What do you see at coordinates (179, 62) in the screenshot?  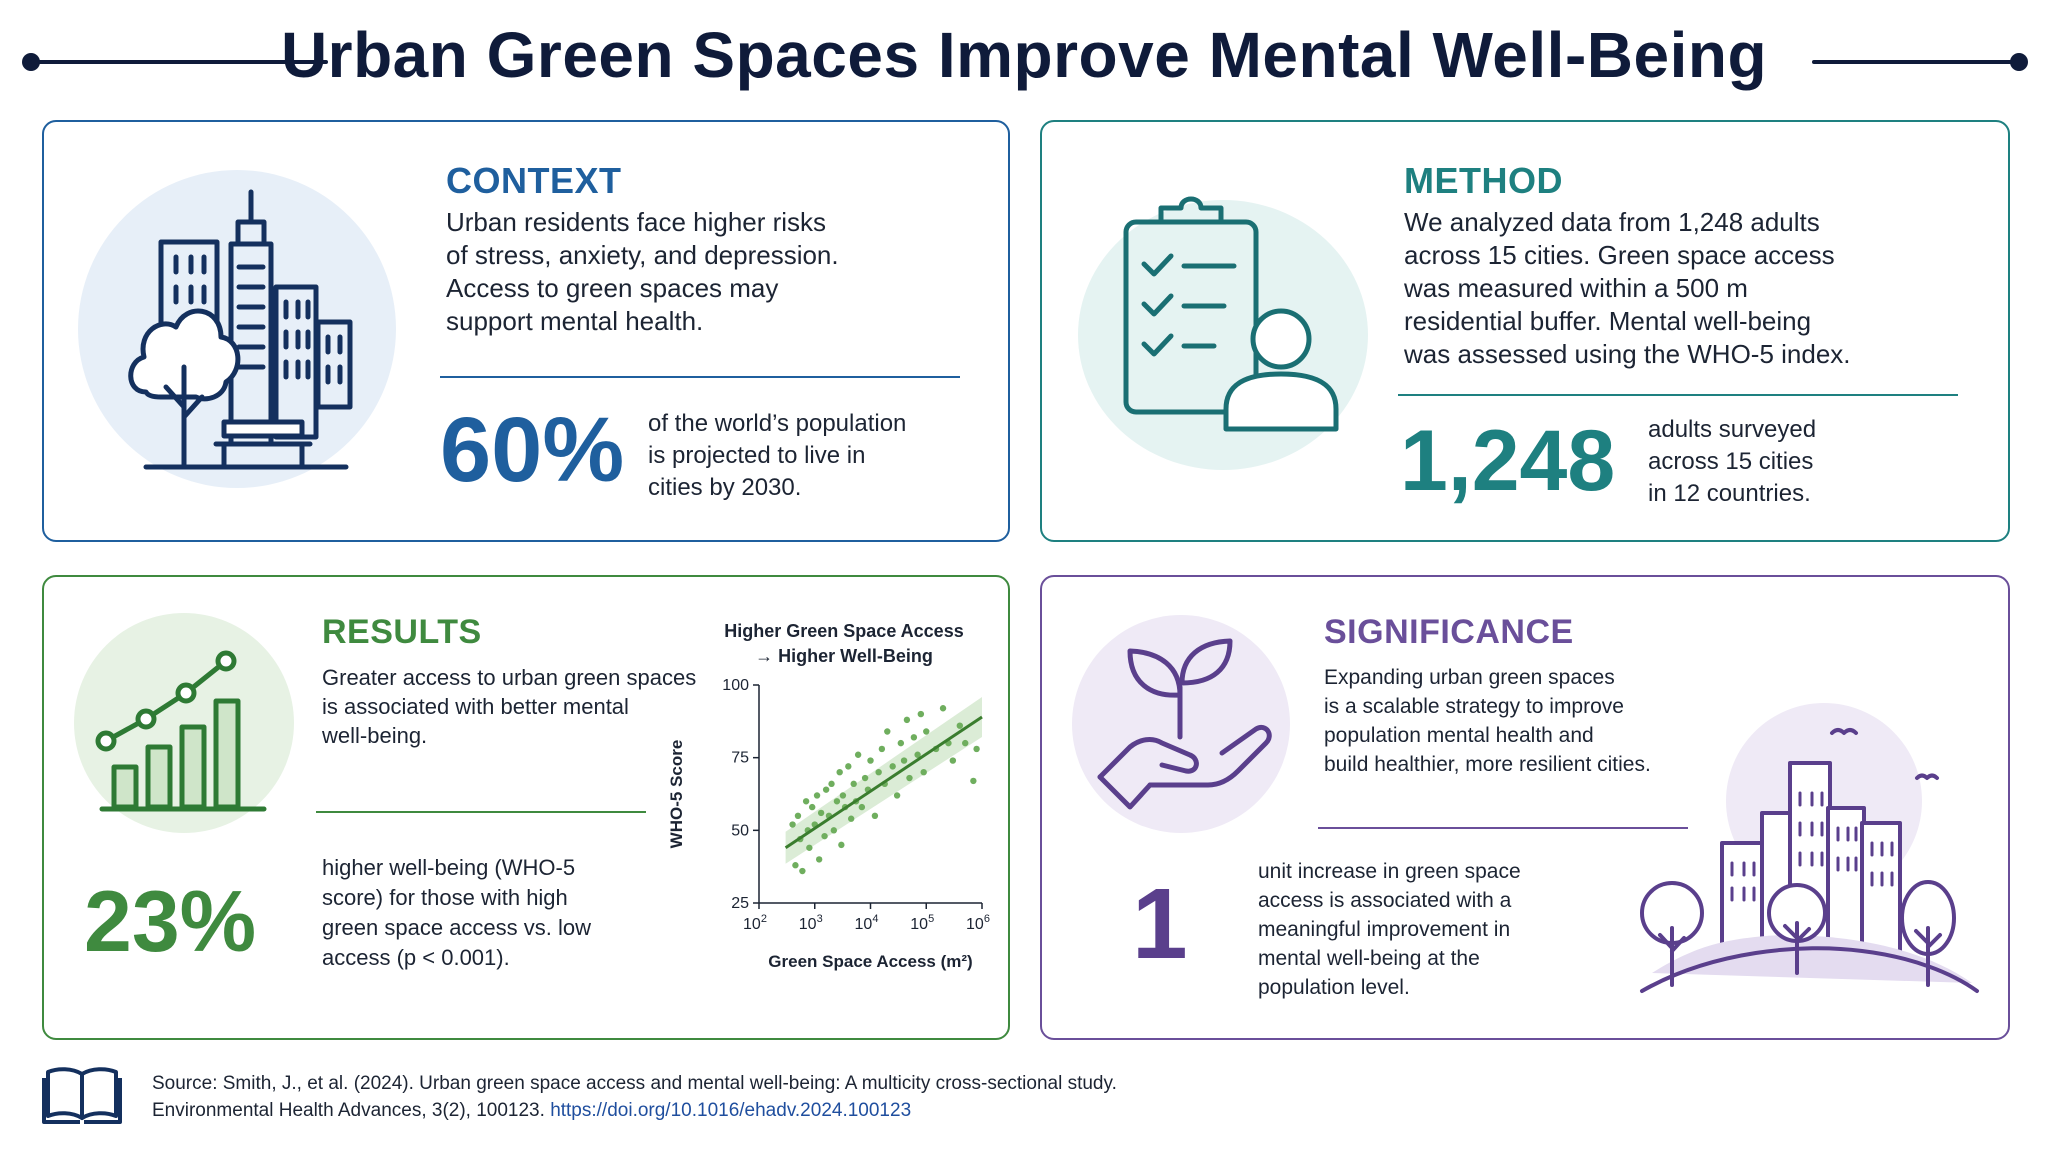 I see `header-left-rule` at bounding box center [179, 62].